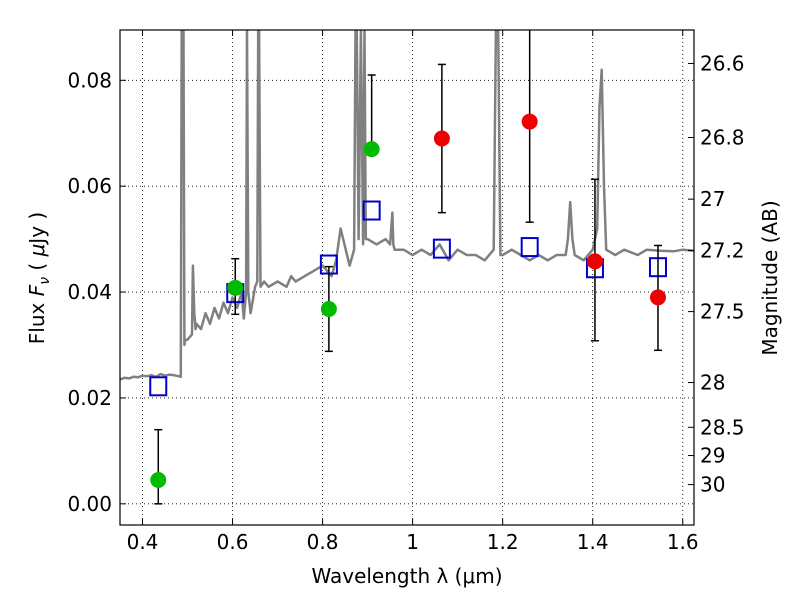 This screenshot has height=600, width=800. I want to click on magnitude-tick-label: 30, so click(712, 485).